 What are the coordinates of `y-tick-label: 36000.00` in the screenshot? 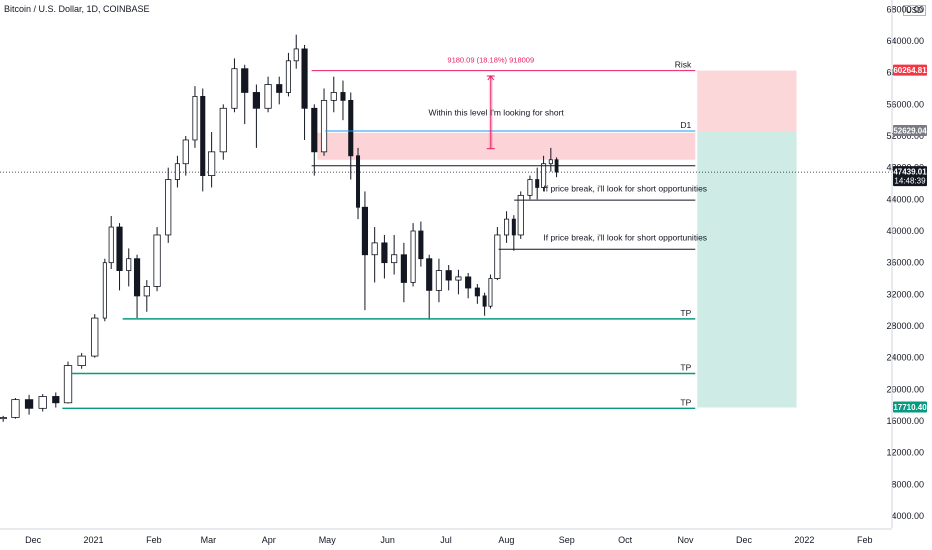 It's located at (905, 263).